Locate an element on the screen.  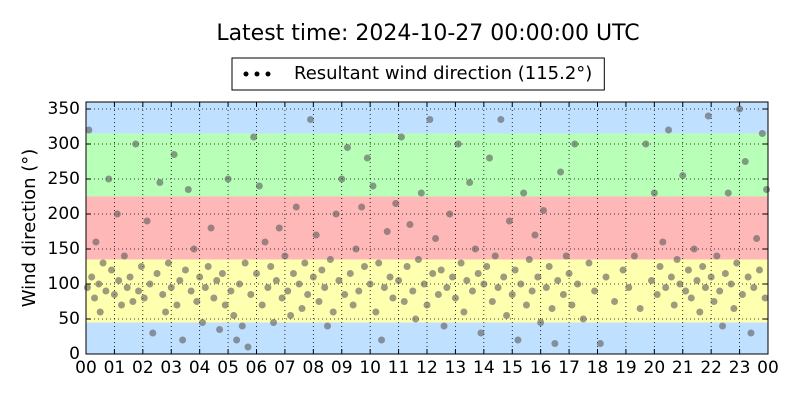
x-tick-label: 02 is located at coordinates (143, 368).